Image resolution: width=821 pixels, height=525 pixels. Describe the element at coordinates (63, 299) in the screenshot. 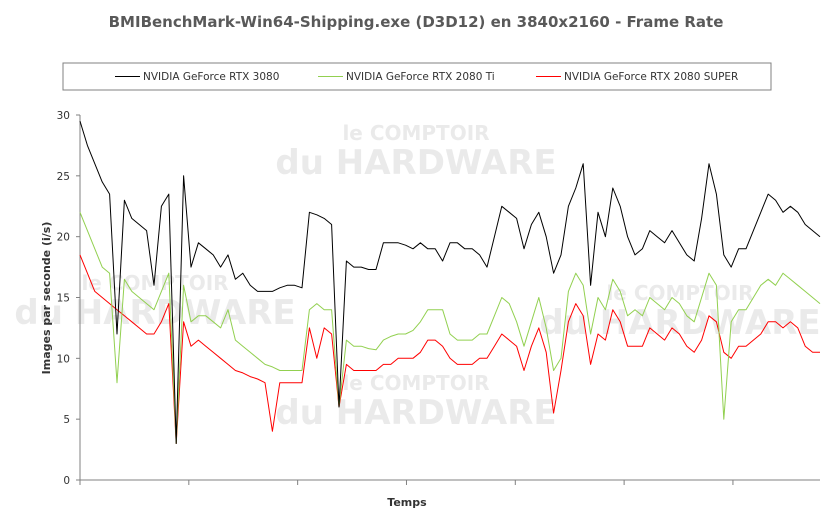

I see `y-tick-label: 15` at that location.